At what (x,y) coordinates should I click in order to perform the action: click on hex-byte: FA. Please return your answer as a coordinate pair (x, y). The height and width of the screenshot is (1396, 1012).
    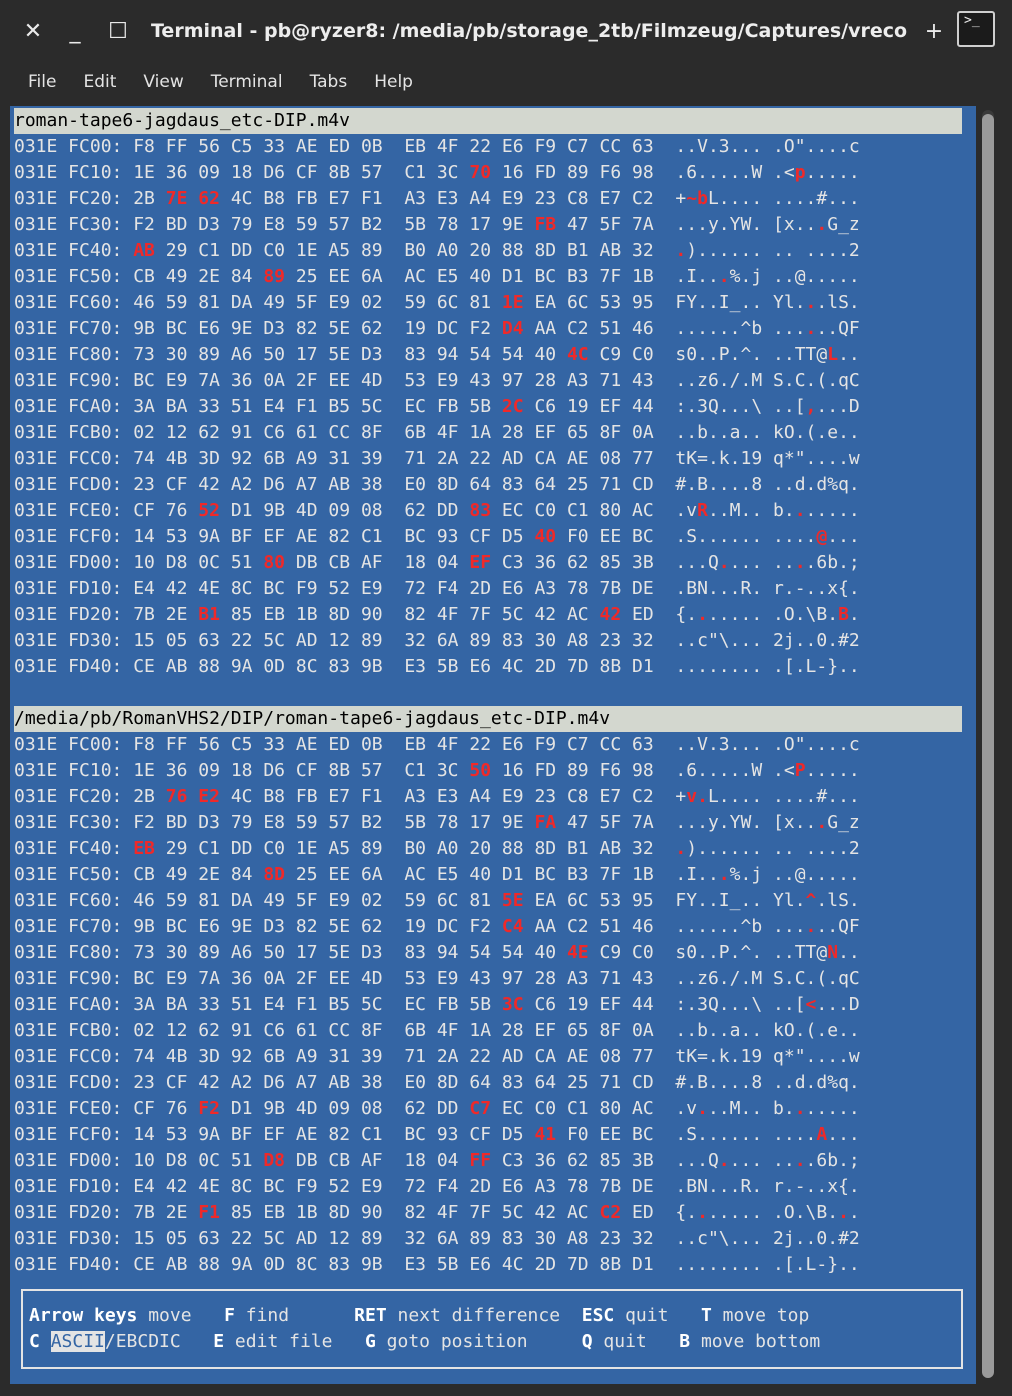
    Looking at the image, I should click on (545, 822).